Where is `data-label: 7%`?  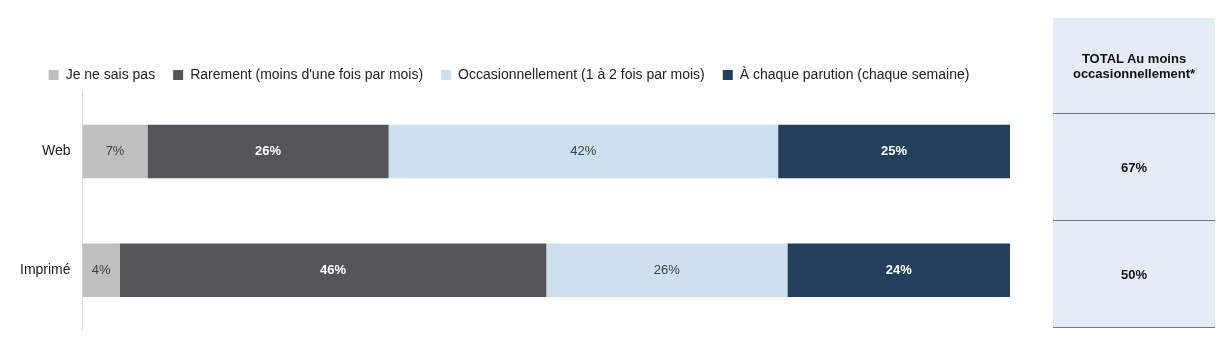
data-label: 7% is located at coordinates (115, 150).